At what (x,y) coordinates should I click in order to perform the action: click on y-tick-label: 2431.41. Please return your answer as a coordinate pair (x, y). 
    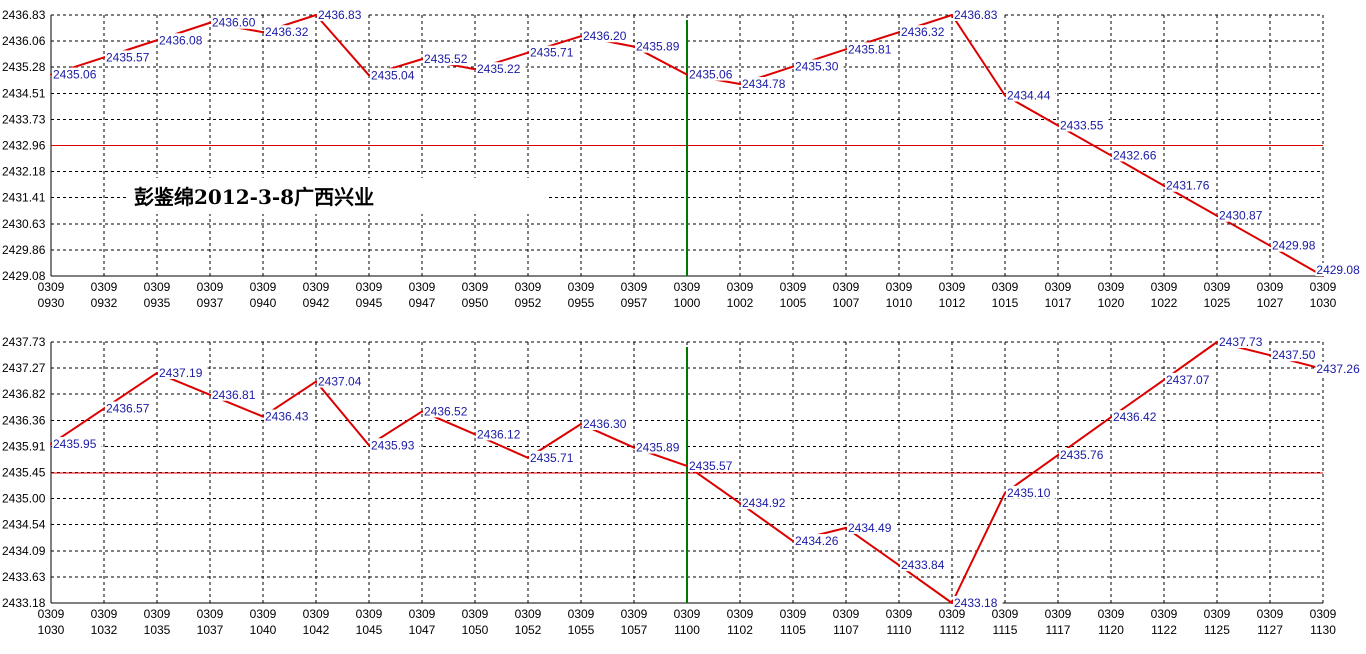
    Looking at the image, I should click on (24, 198).